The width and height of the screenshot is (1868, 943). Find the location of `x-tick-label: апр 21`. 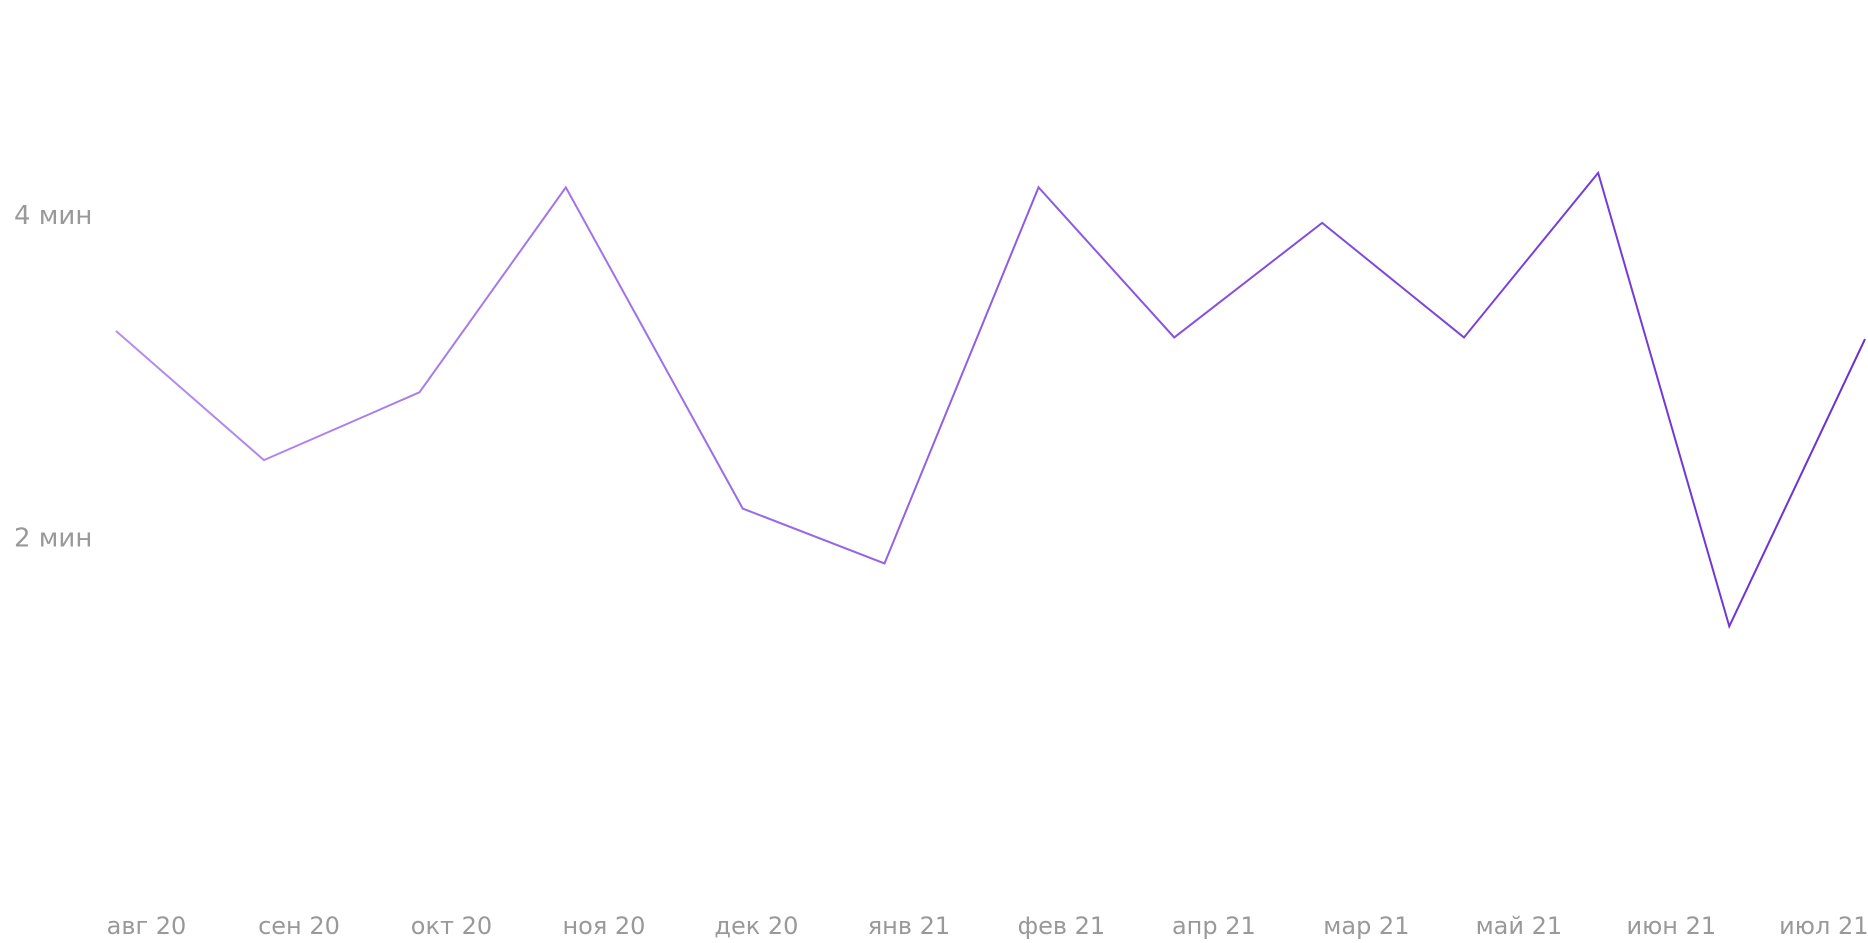

x-tick-label: апр 21 is located at coordinates (1214, 926).